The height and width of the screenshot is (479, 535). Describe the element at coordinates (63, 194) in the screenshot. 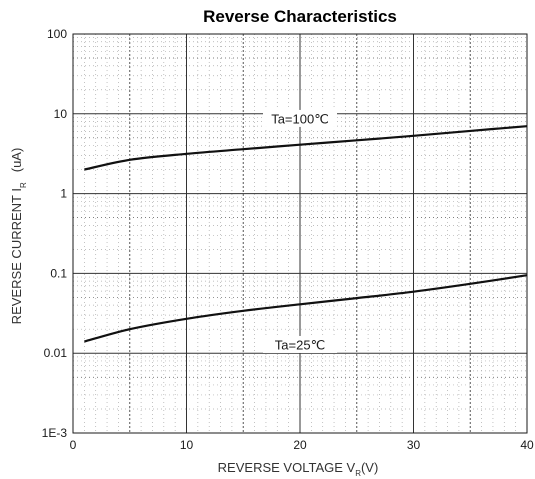

I see `y-tick-label: 1` at that location.